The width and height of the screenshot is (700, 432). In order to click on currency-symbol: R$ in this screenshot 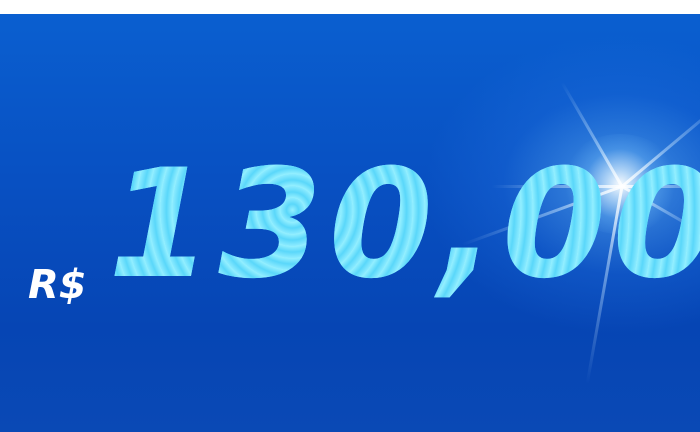, I will do `click(57, 285)`.